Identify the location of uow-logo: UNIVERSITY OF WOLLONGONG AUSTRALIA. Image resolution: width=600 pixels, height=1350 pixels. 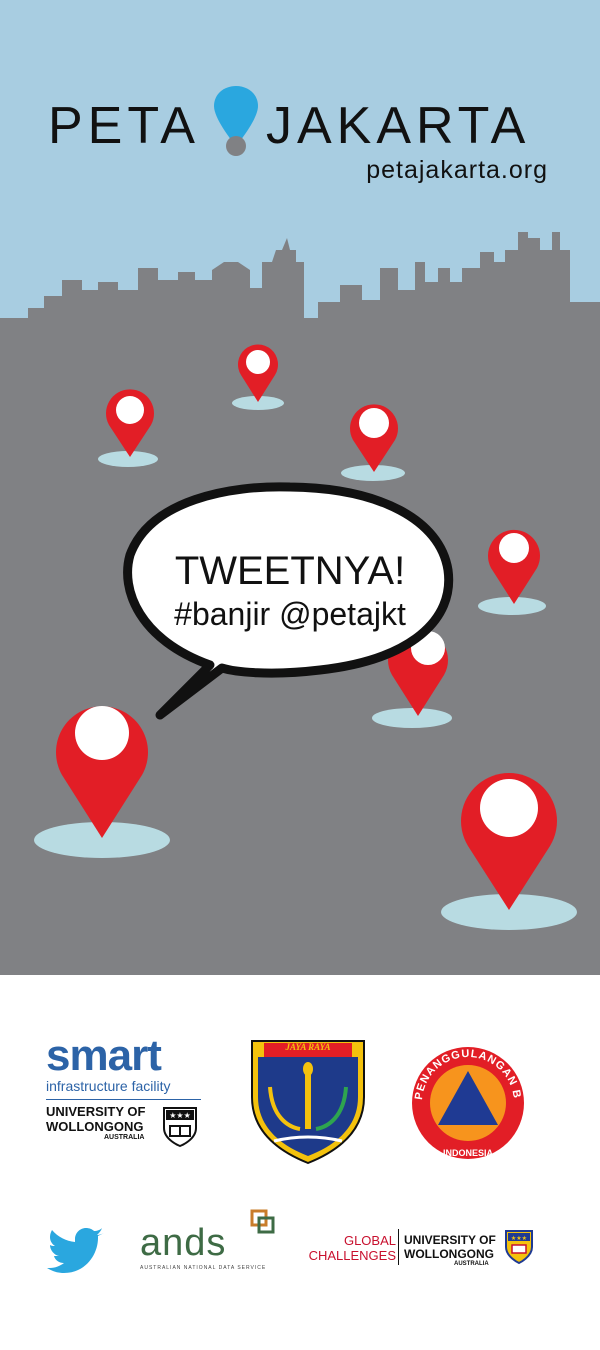
(454, 1250).